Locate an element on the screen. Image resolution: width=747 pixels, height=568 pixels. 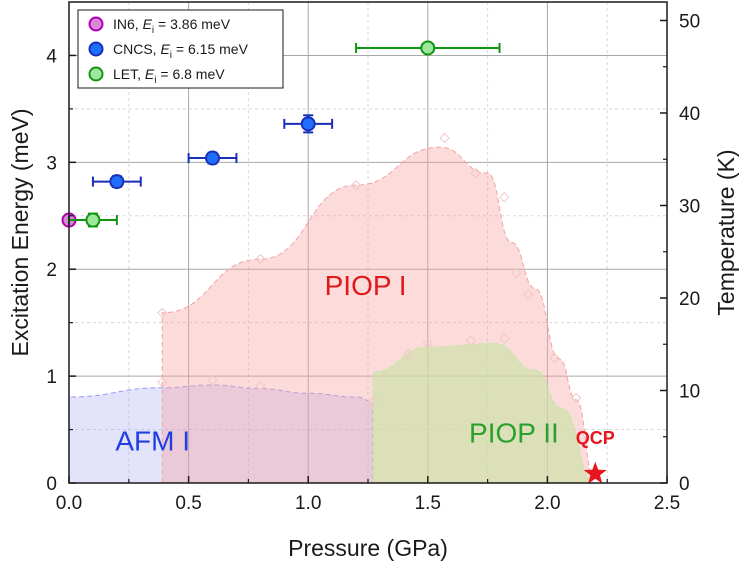
y2-axis-title: Temperature (K) is located at coordinates (726, 232).